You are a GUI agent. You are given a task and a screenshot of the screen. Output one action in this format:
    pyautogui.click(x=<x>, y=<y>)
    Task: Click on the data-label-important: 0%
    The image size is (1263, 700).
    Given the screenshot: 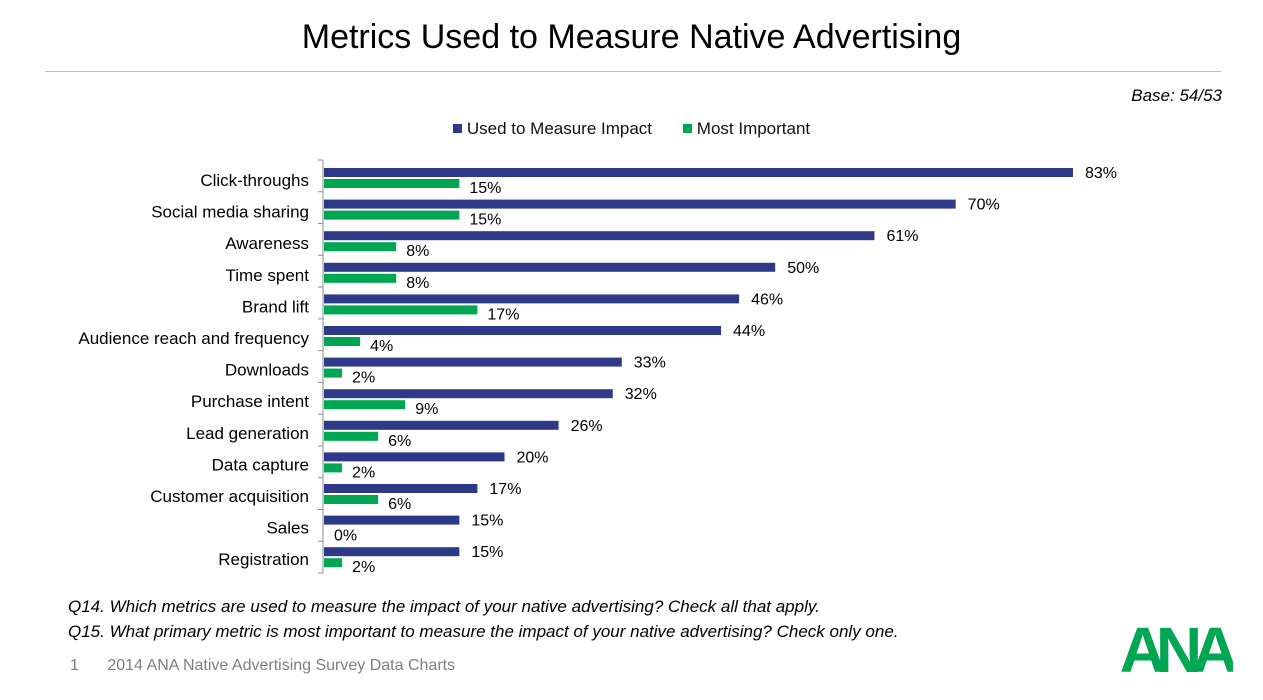 What is the action you would take?
    pyautogui.click(x=345, y=536)
    